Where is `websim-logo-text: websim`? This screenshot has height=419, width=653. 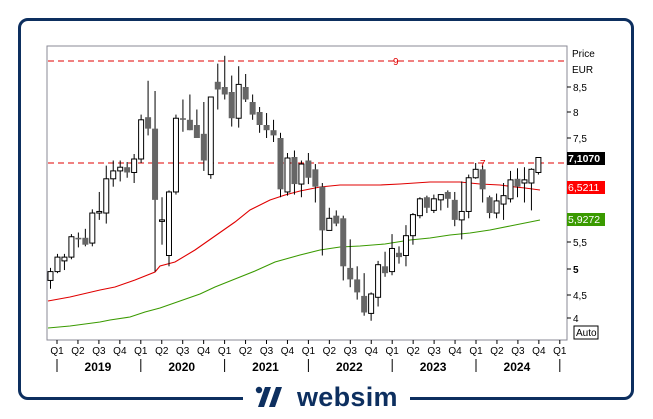
websim-logo-text: websim is located at coordinates (347, 396).